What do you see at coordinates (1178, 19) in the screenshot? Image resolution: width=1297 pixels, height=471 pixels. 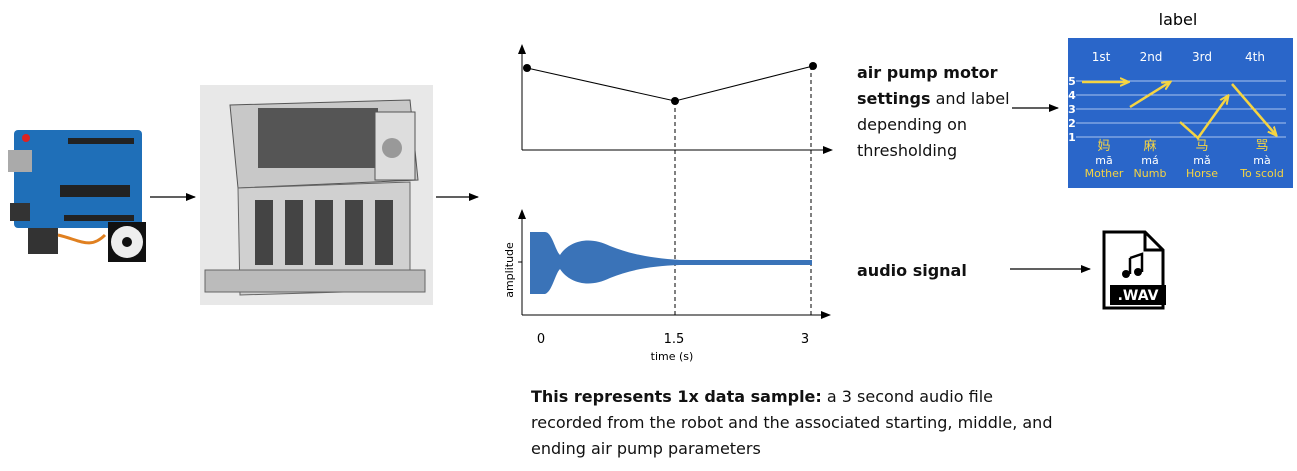 I see `panel-title: label` at bounding box center [1178, 19].